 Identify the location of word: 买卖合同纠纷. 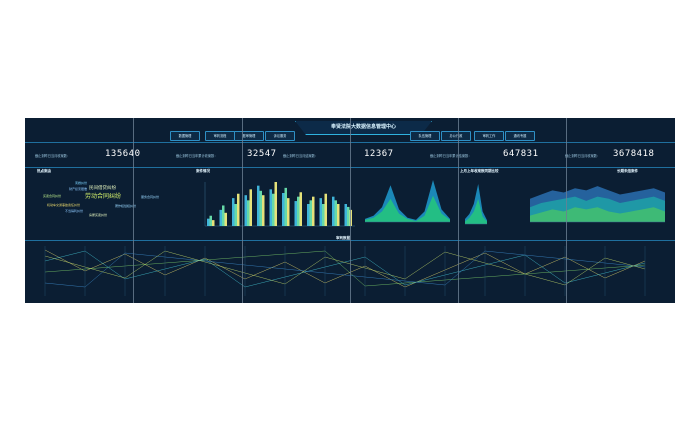
(52, 196).